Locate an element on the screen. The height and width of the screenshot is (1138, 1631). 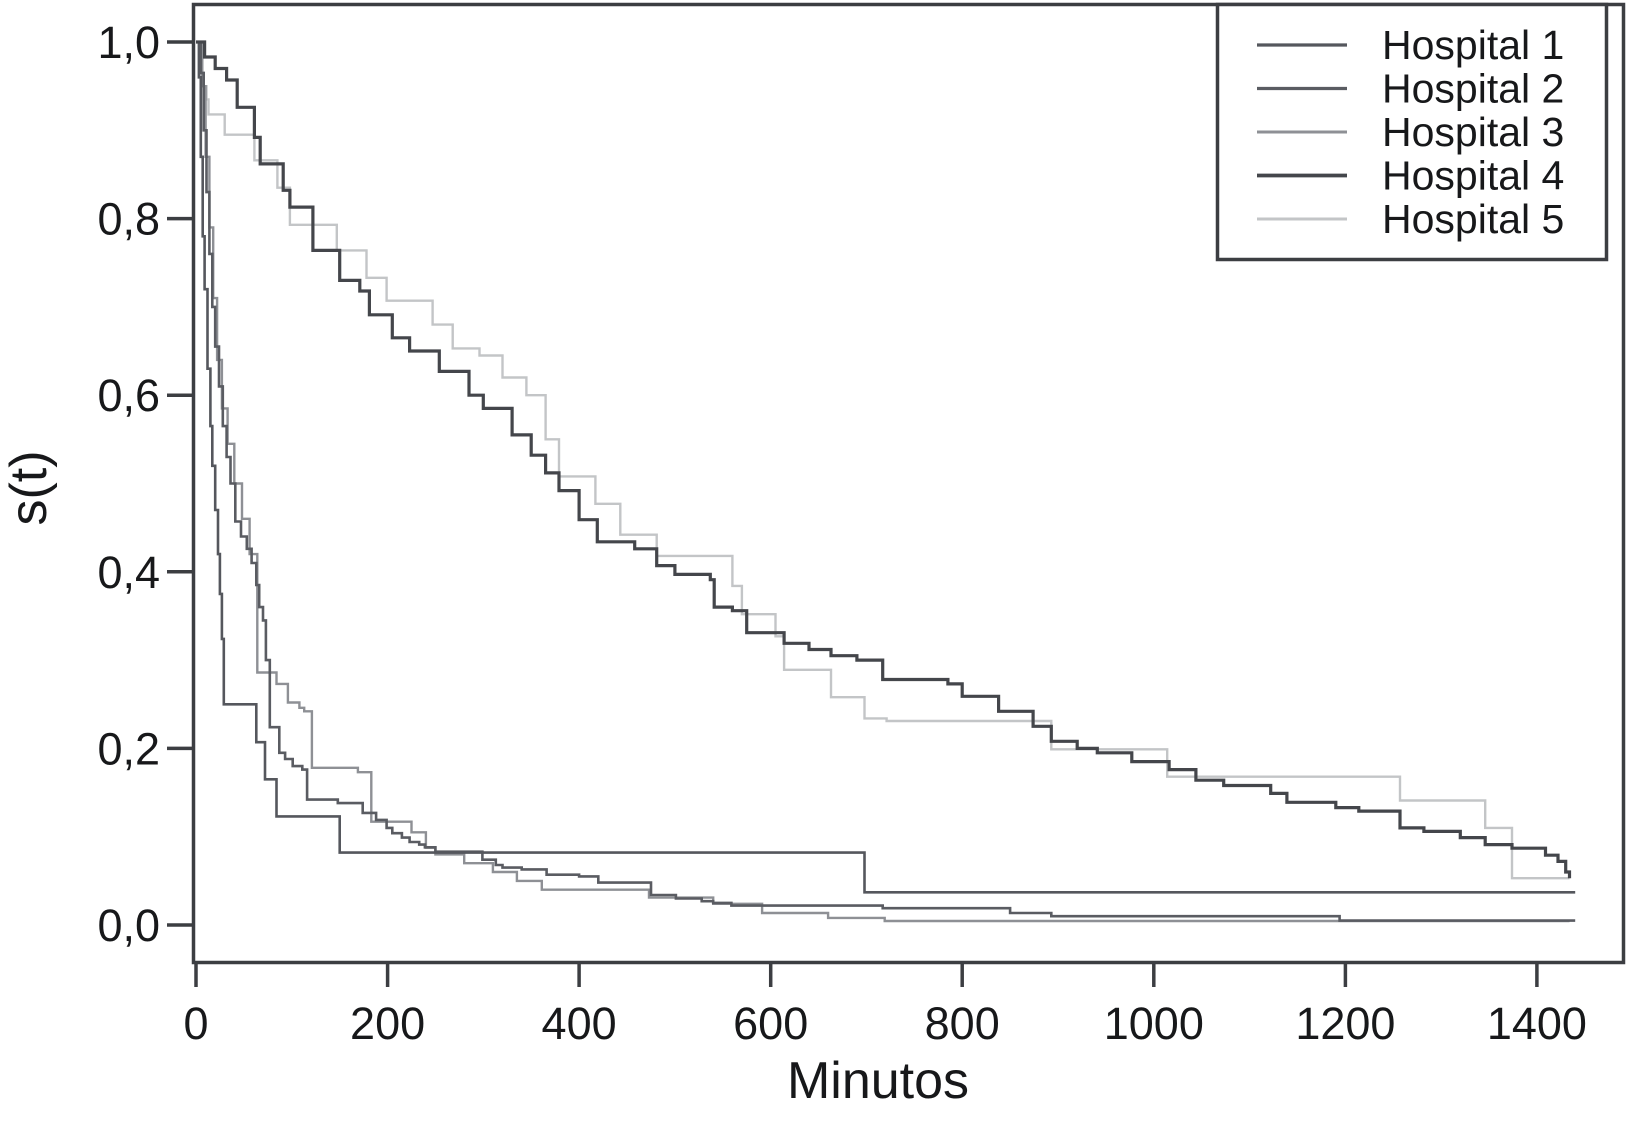
legend-label-hospital-2: Hospital 2 is located at coordinates (1473, 89).